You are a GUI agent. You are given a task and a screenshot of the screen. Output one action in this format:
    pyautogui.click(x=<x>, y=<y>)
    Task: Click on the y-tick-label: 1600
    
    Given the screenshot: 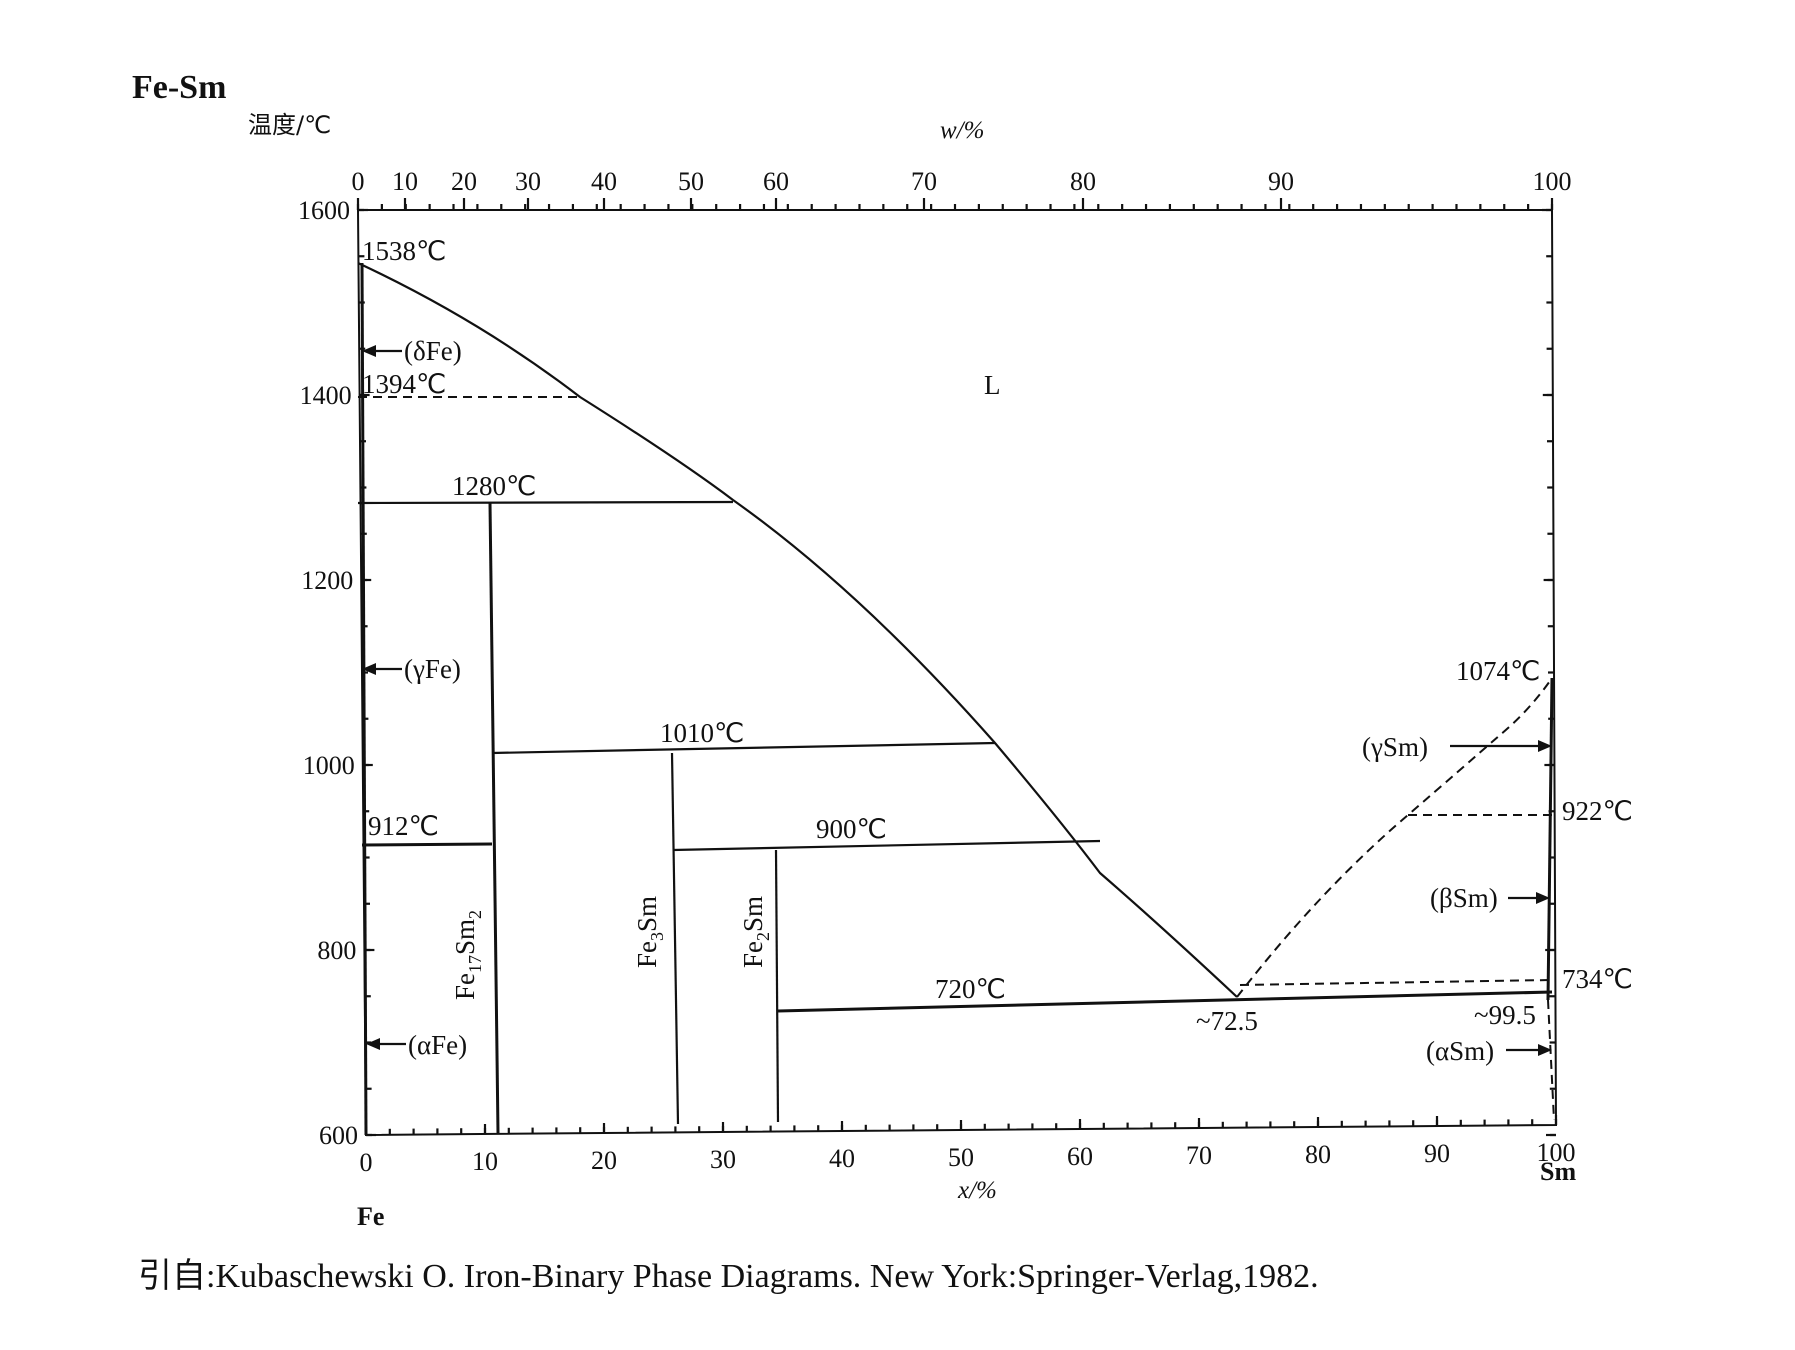 What is the action you would take?
    pyautogui.click(x=324, y=210)
    